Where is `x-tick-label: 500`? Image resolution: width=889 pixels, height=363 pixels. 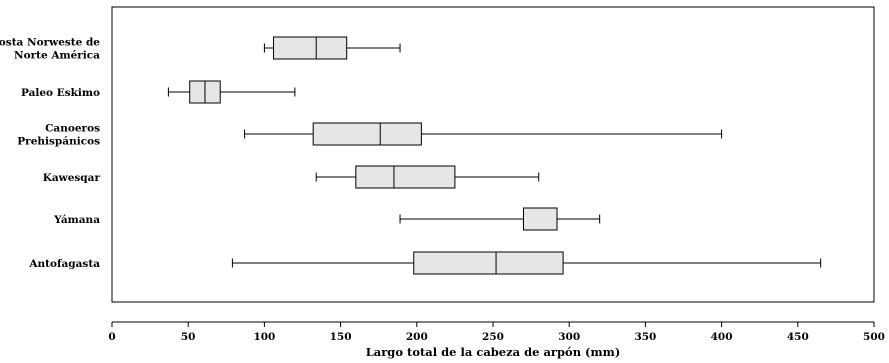
x-tick-label: 500 is located at coordinates (874, 337).